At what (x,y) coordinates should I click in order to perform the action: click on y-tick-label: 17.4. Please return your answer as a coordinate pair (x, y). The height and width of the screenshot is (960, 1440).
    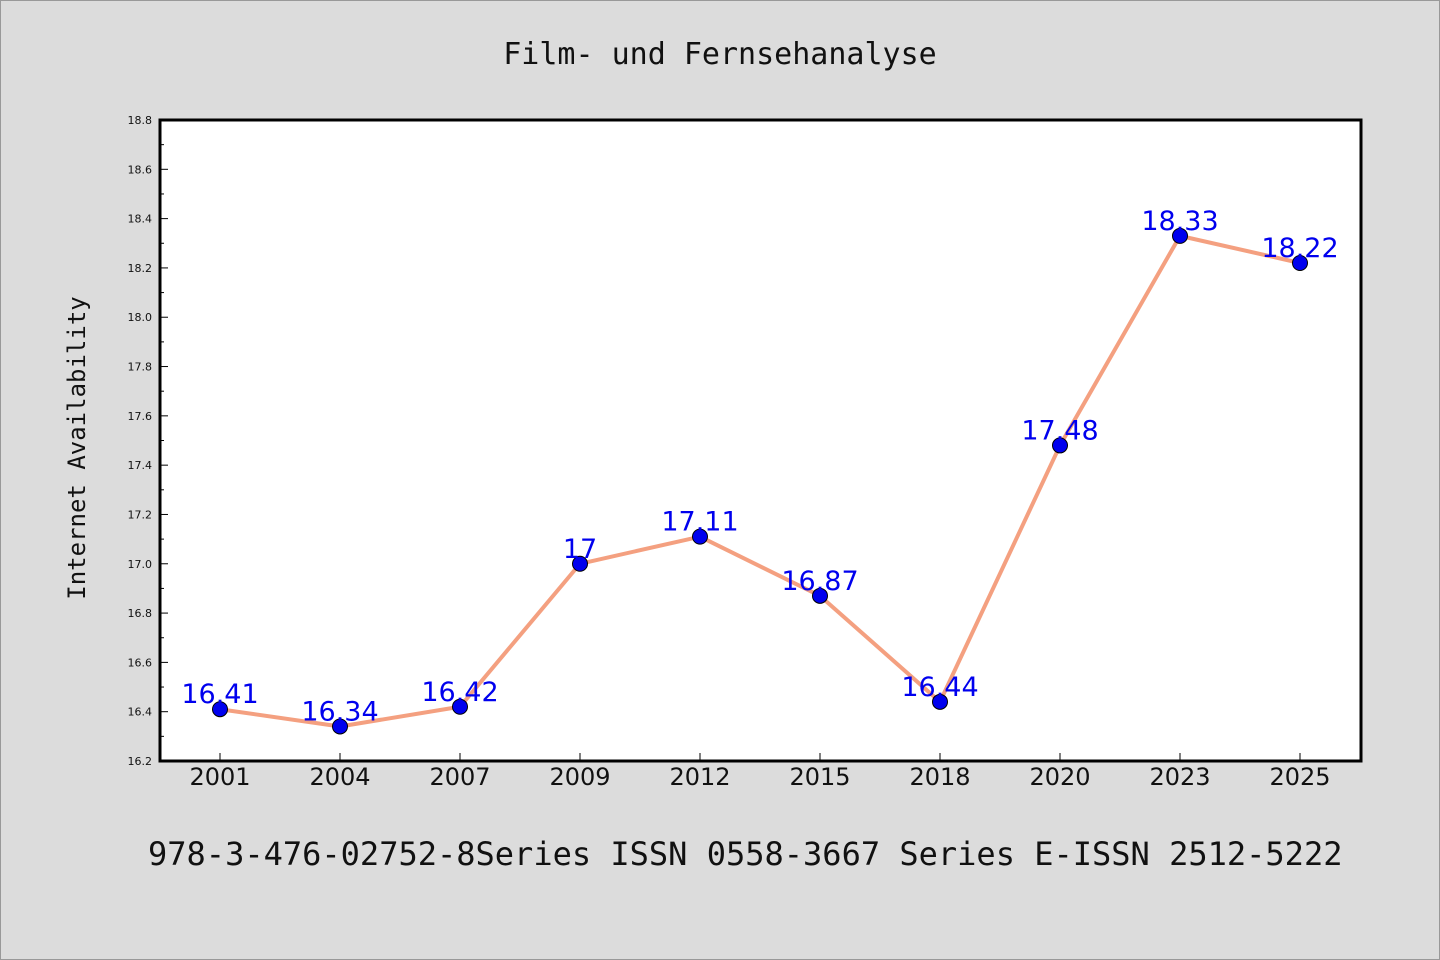
    Looking at the image, I should click on (140, 465).